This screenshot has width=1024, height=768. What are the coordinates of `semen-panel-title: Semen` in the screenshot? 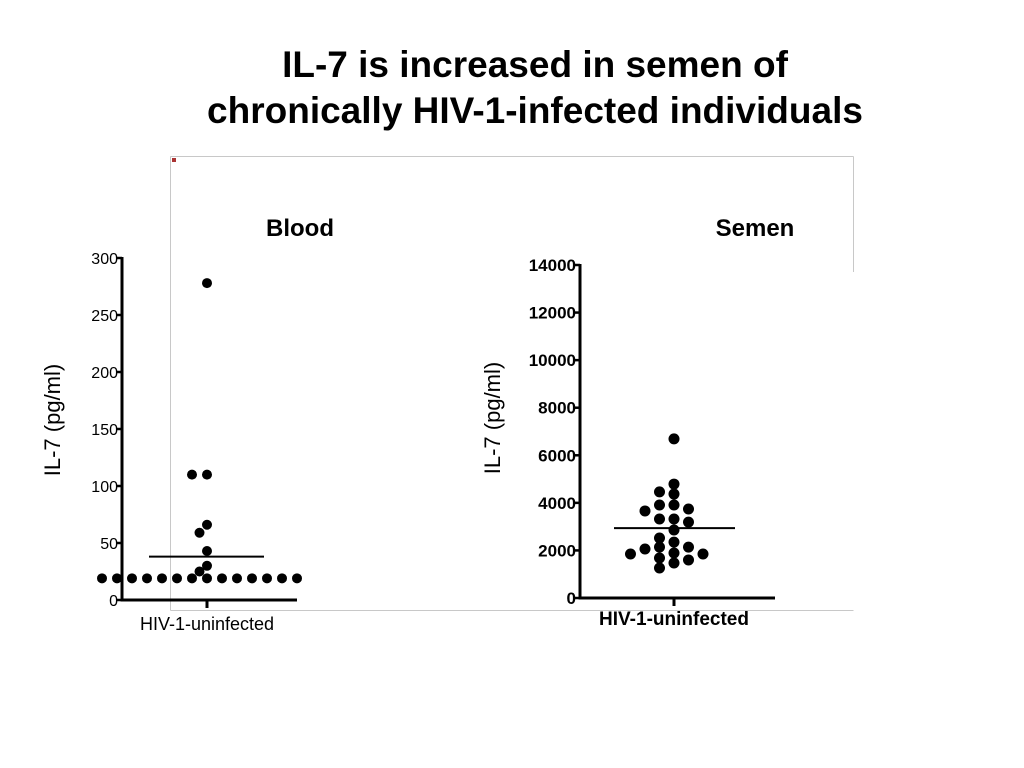 It's located at (755, 228).